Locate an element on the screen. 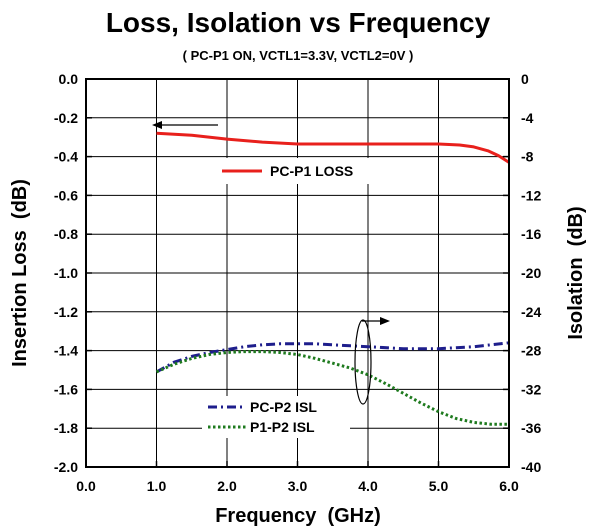  x-tick-label: 1.0 is located at coordinates (157, 486).